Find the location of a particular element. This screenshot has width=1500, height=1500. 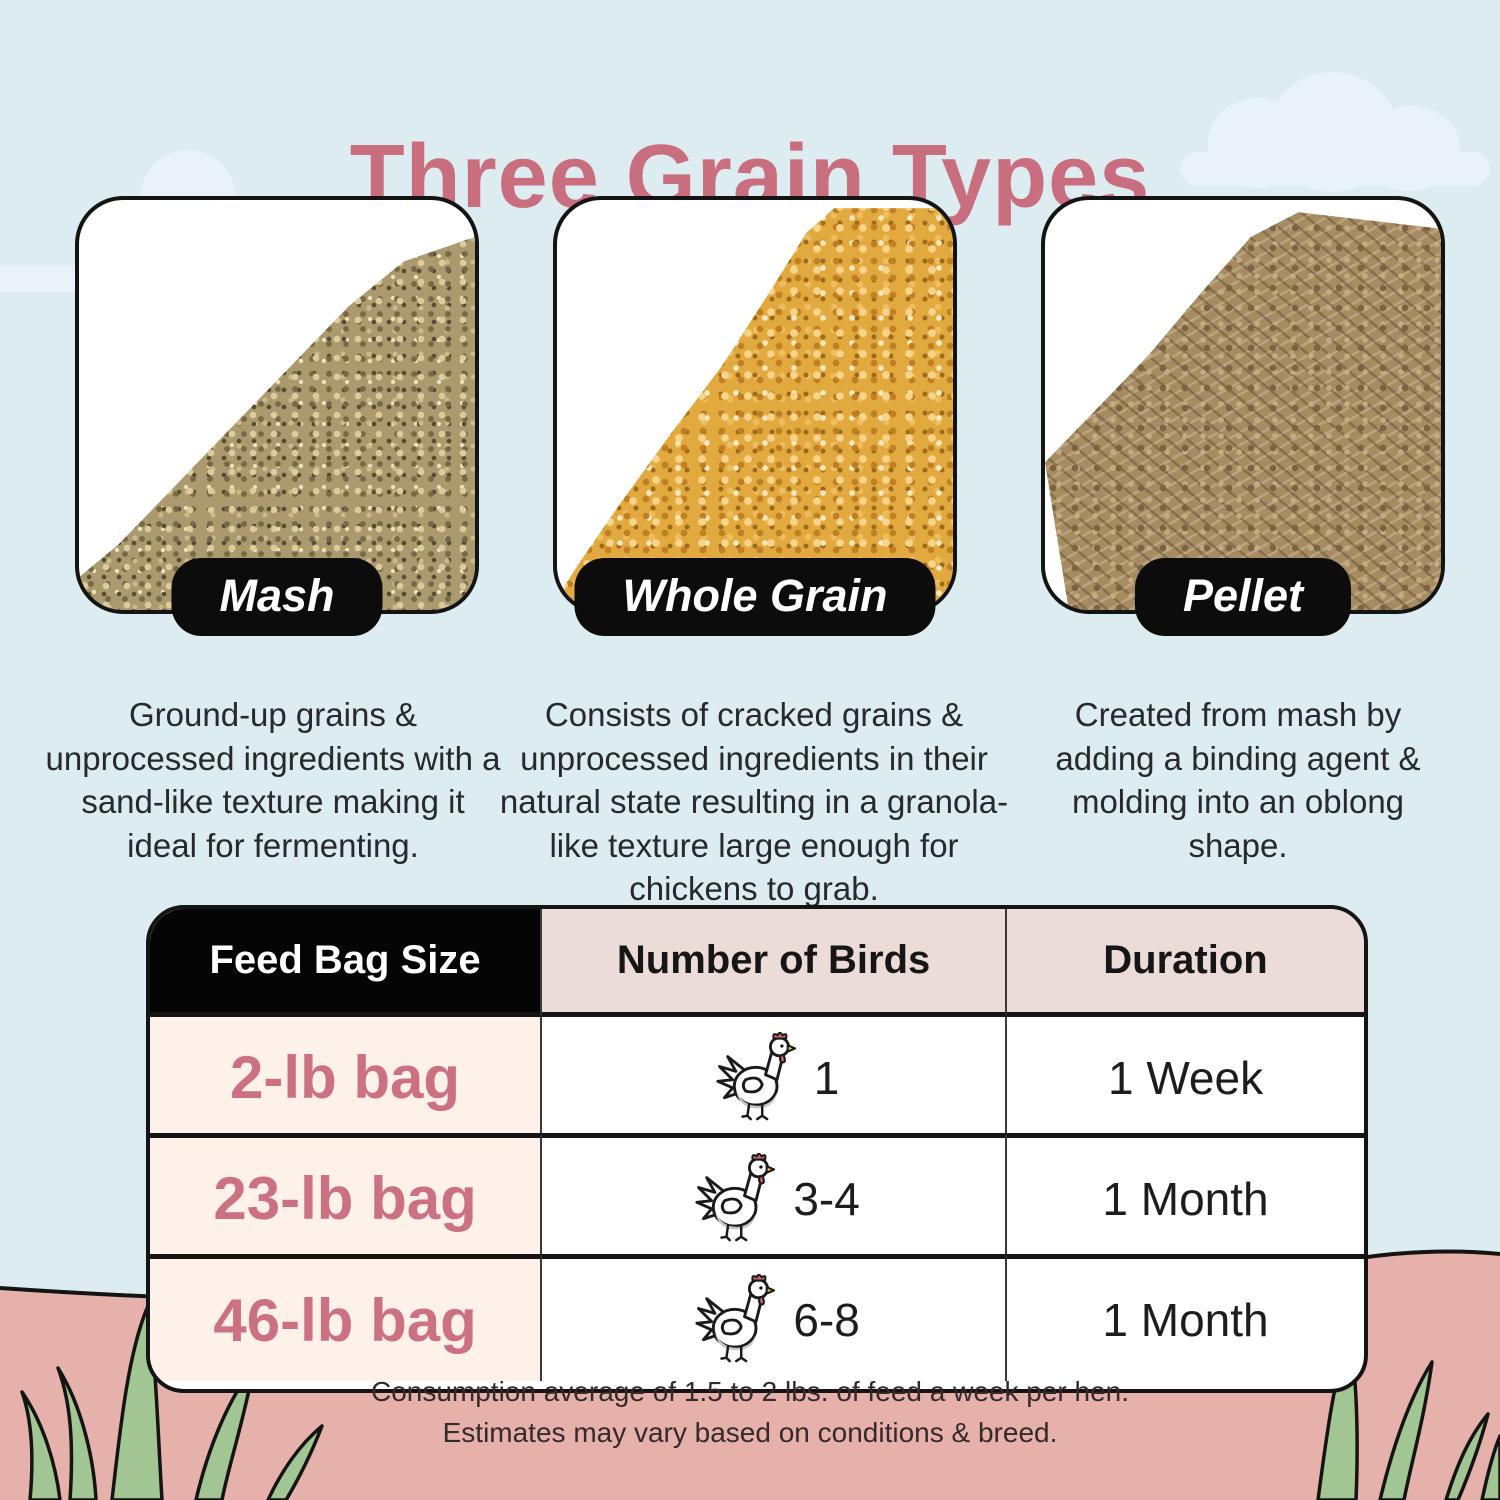

whole-grain-label-pill: Whole Grain is located at coordinates (755, 597).